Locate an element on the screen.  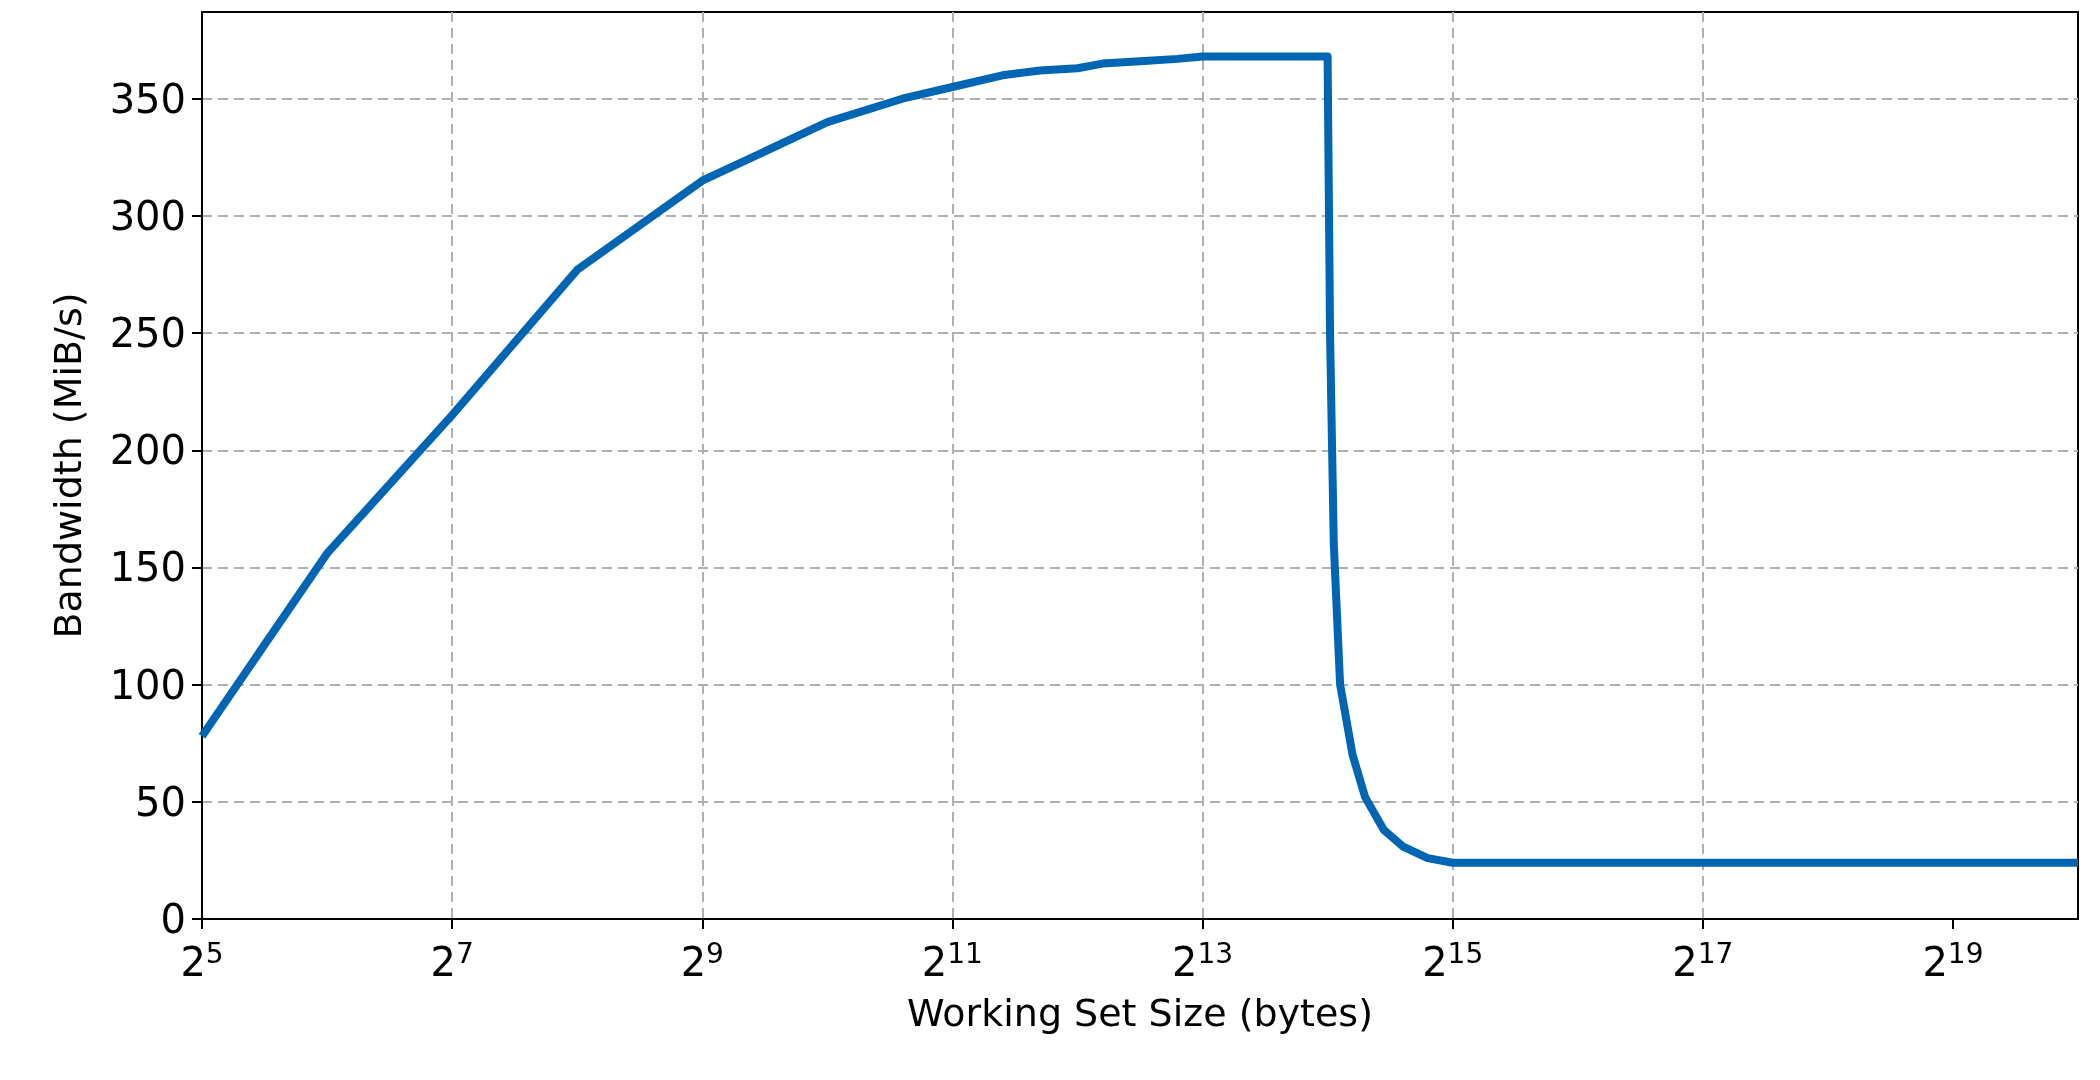
y-tick-label: 50 is located at coordinates (160, 801).